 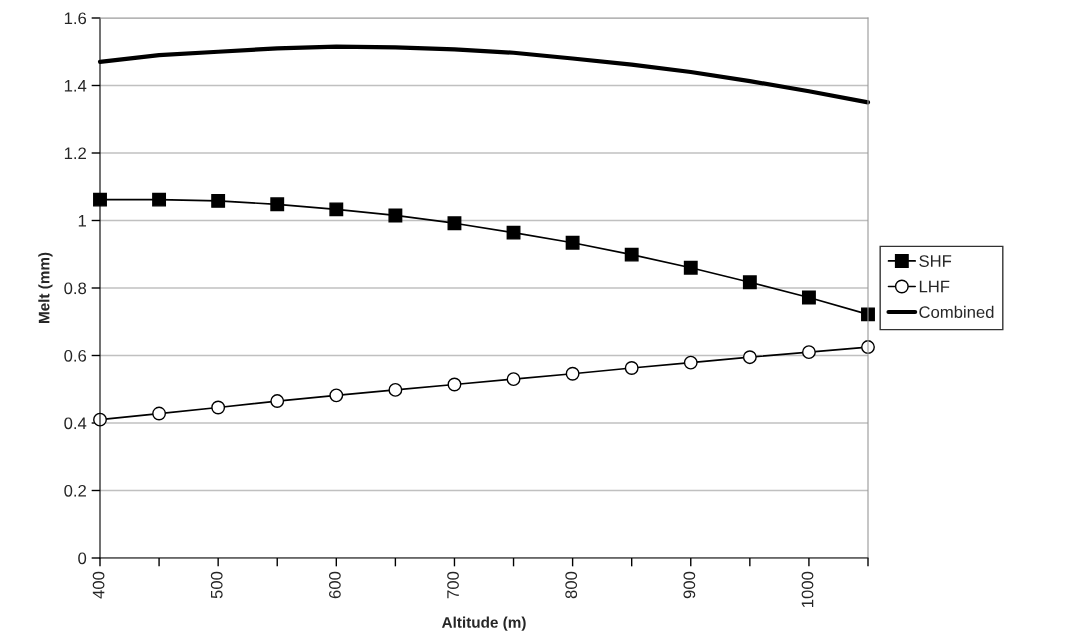 I want to click on y-tick-label: 1.2, so click(x=75, y=153).